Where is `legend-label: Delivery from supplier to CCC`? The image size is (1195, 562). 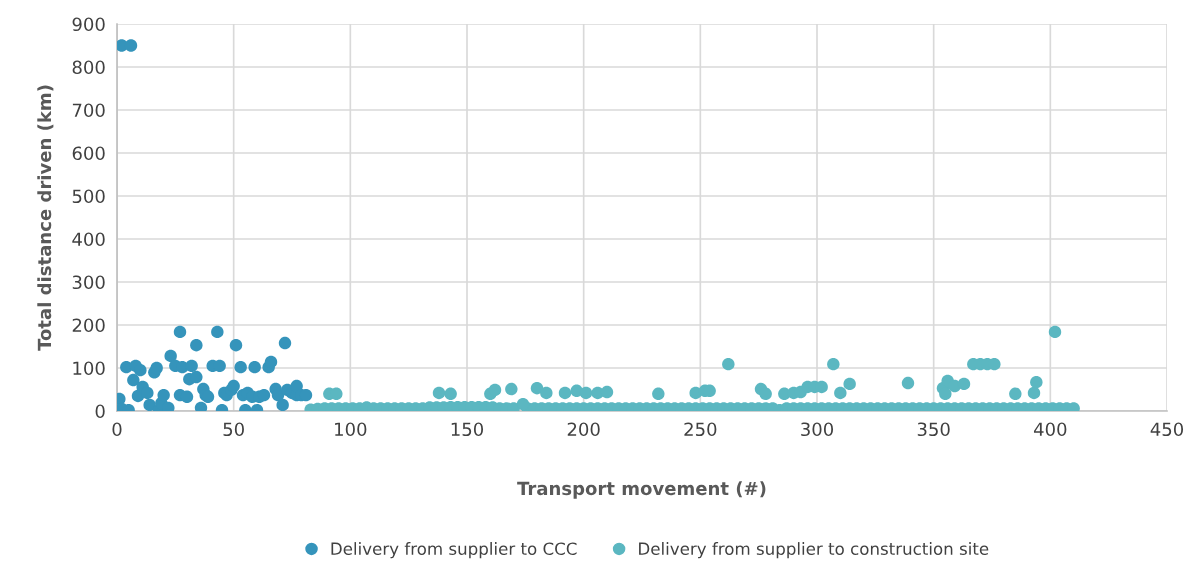
legend-label: Delivery from supplier to CCC is located at coordinates (454, 550).